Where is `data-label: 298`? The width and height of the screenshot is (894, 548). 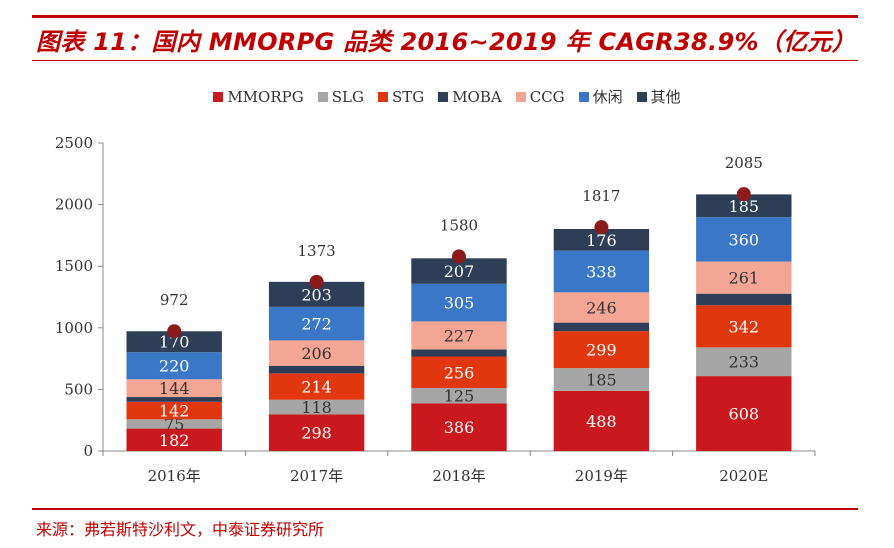 data-label: 298 is located at coordinates (316, 433).